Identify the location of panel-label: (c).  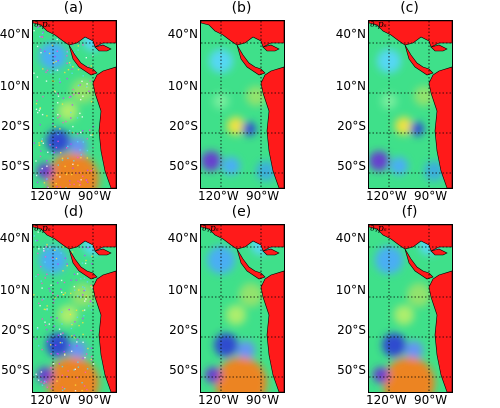
(409, 8).